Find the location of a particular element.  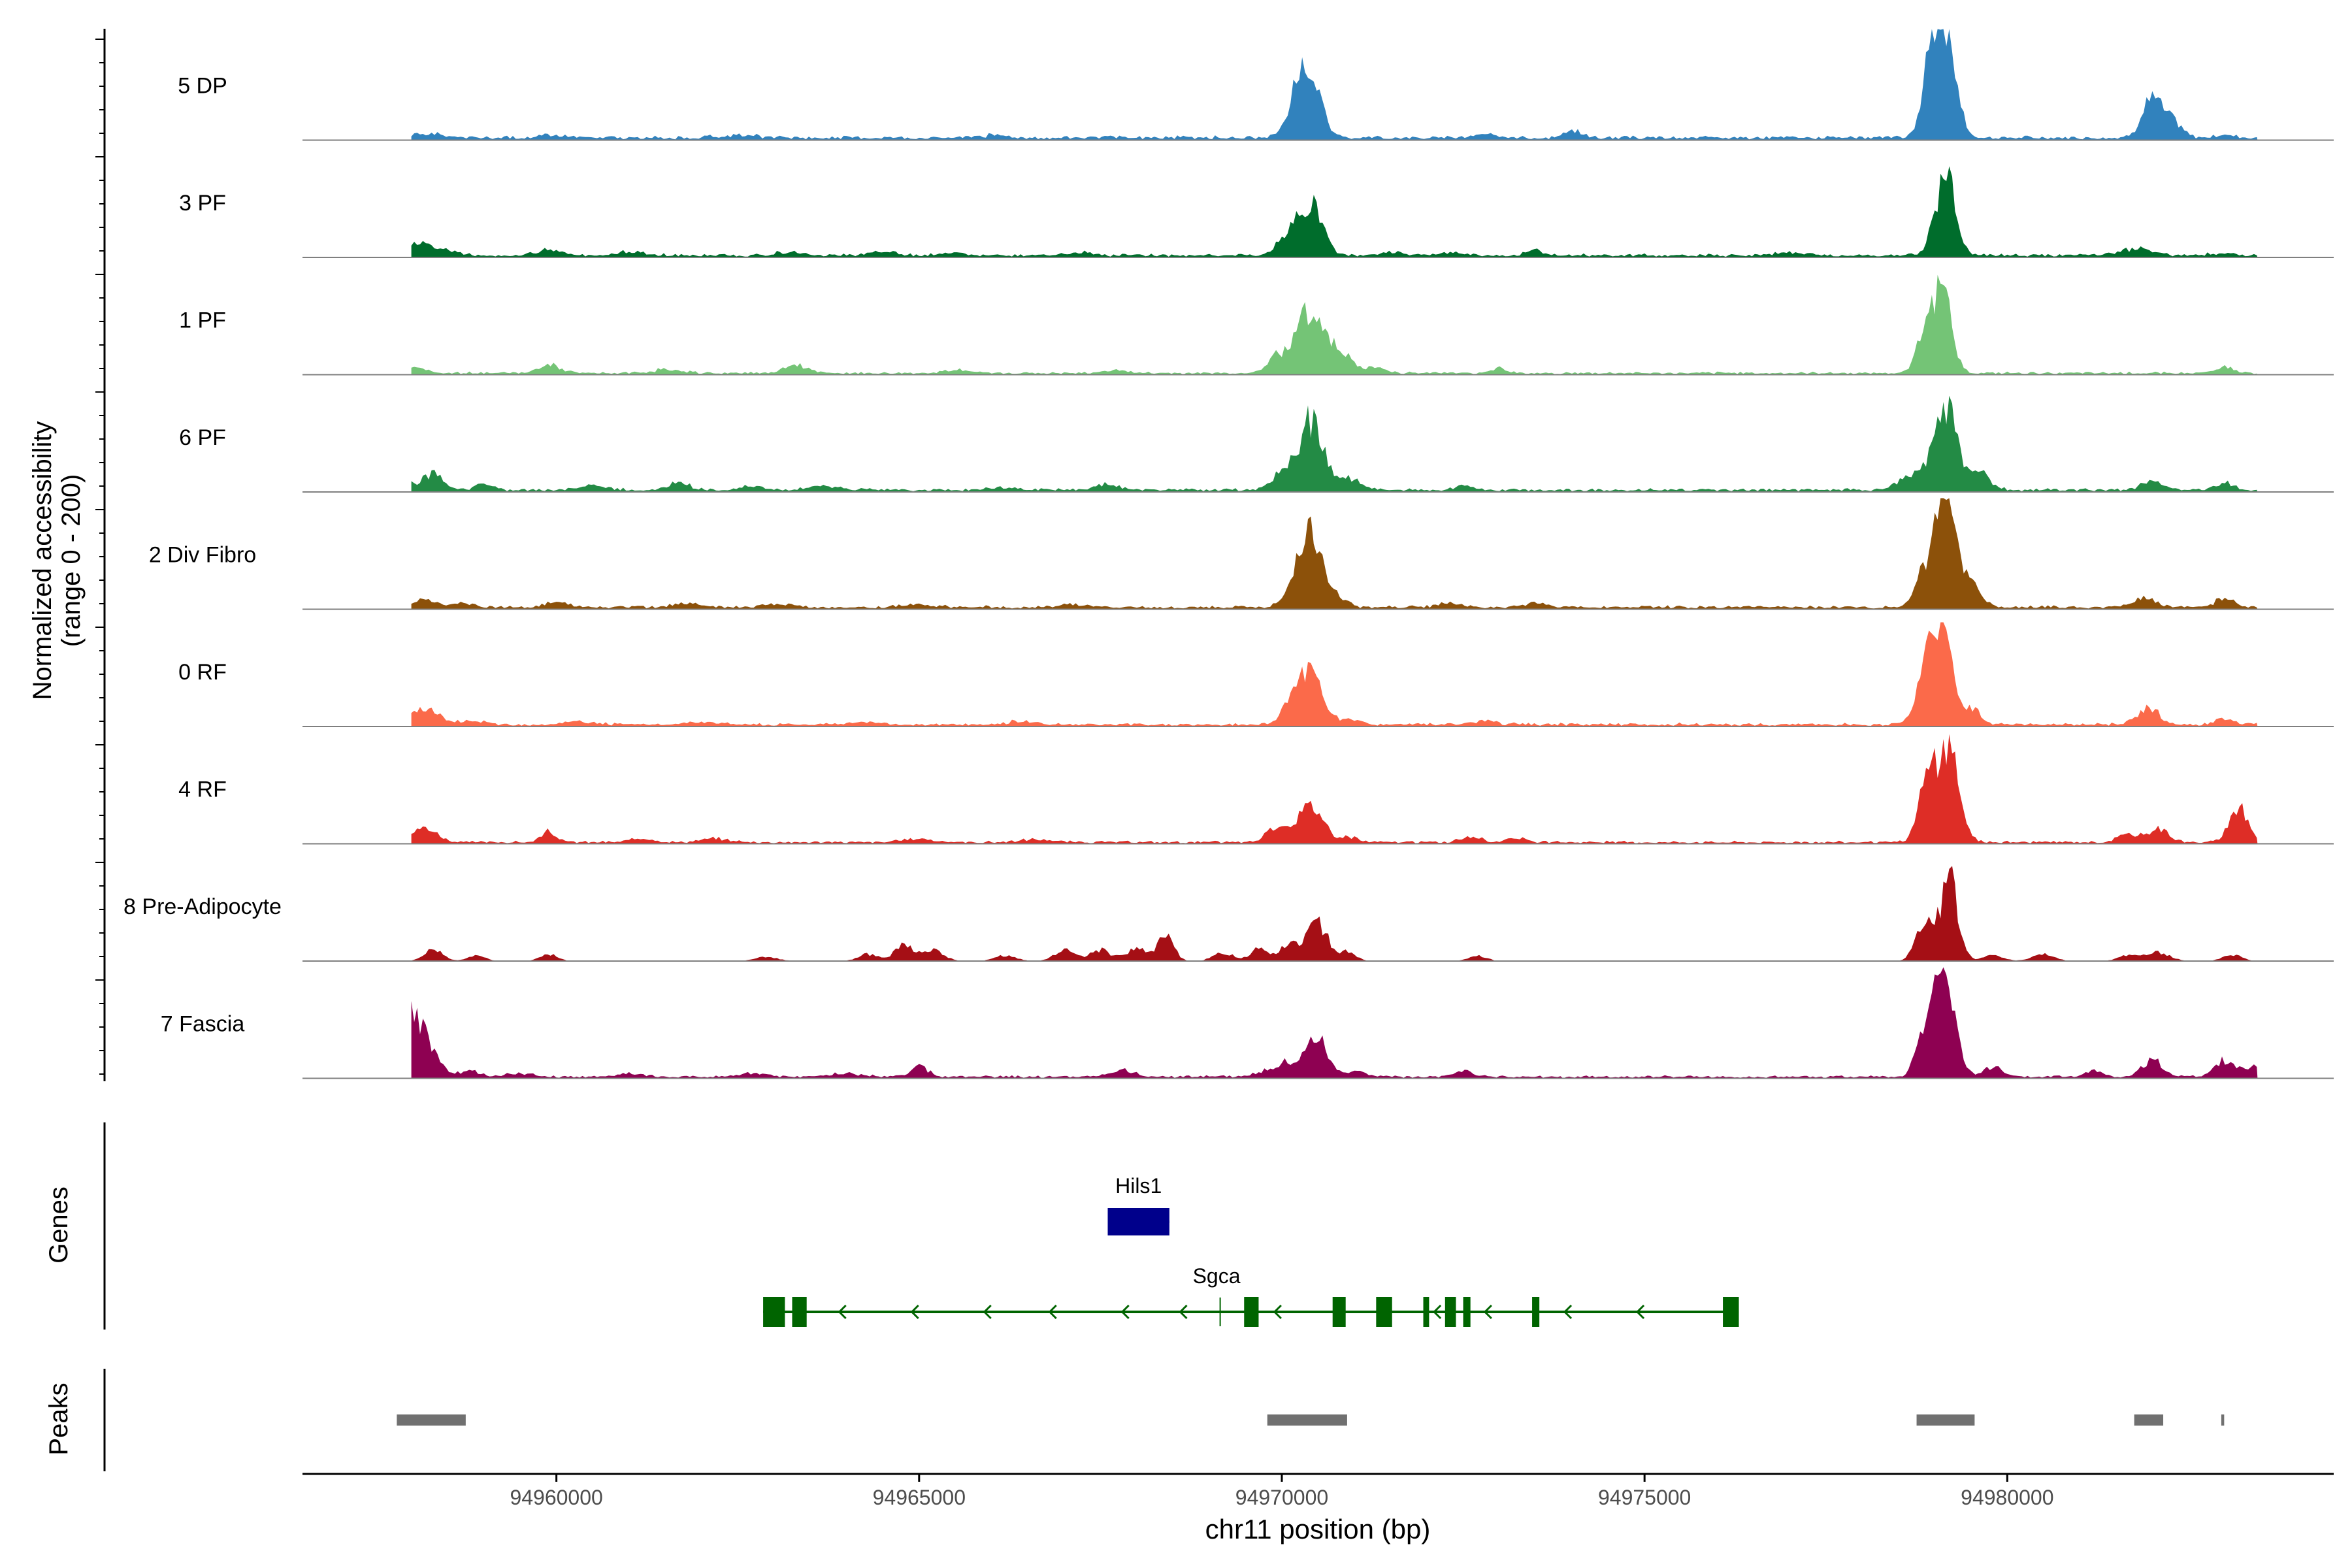

gene-name: Hils1 is located at coordinates (1138, 1186).